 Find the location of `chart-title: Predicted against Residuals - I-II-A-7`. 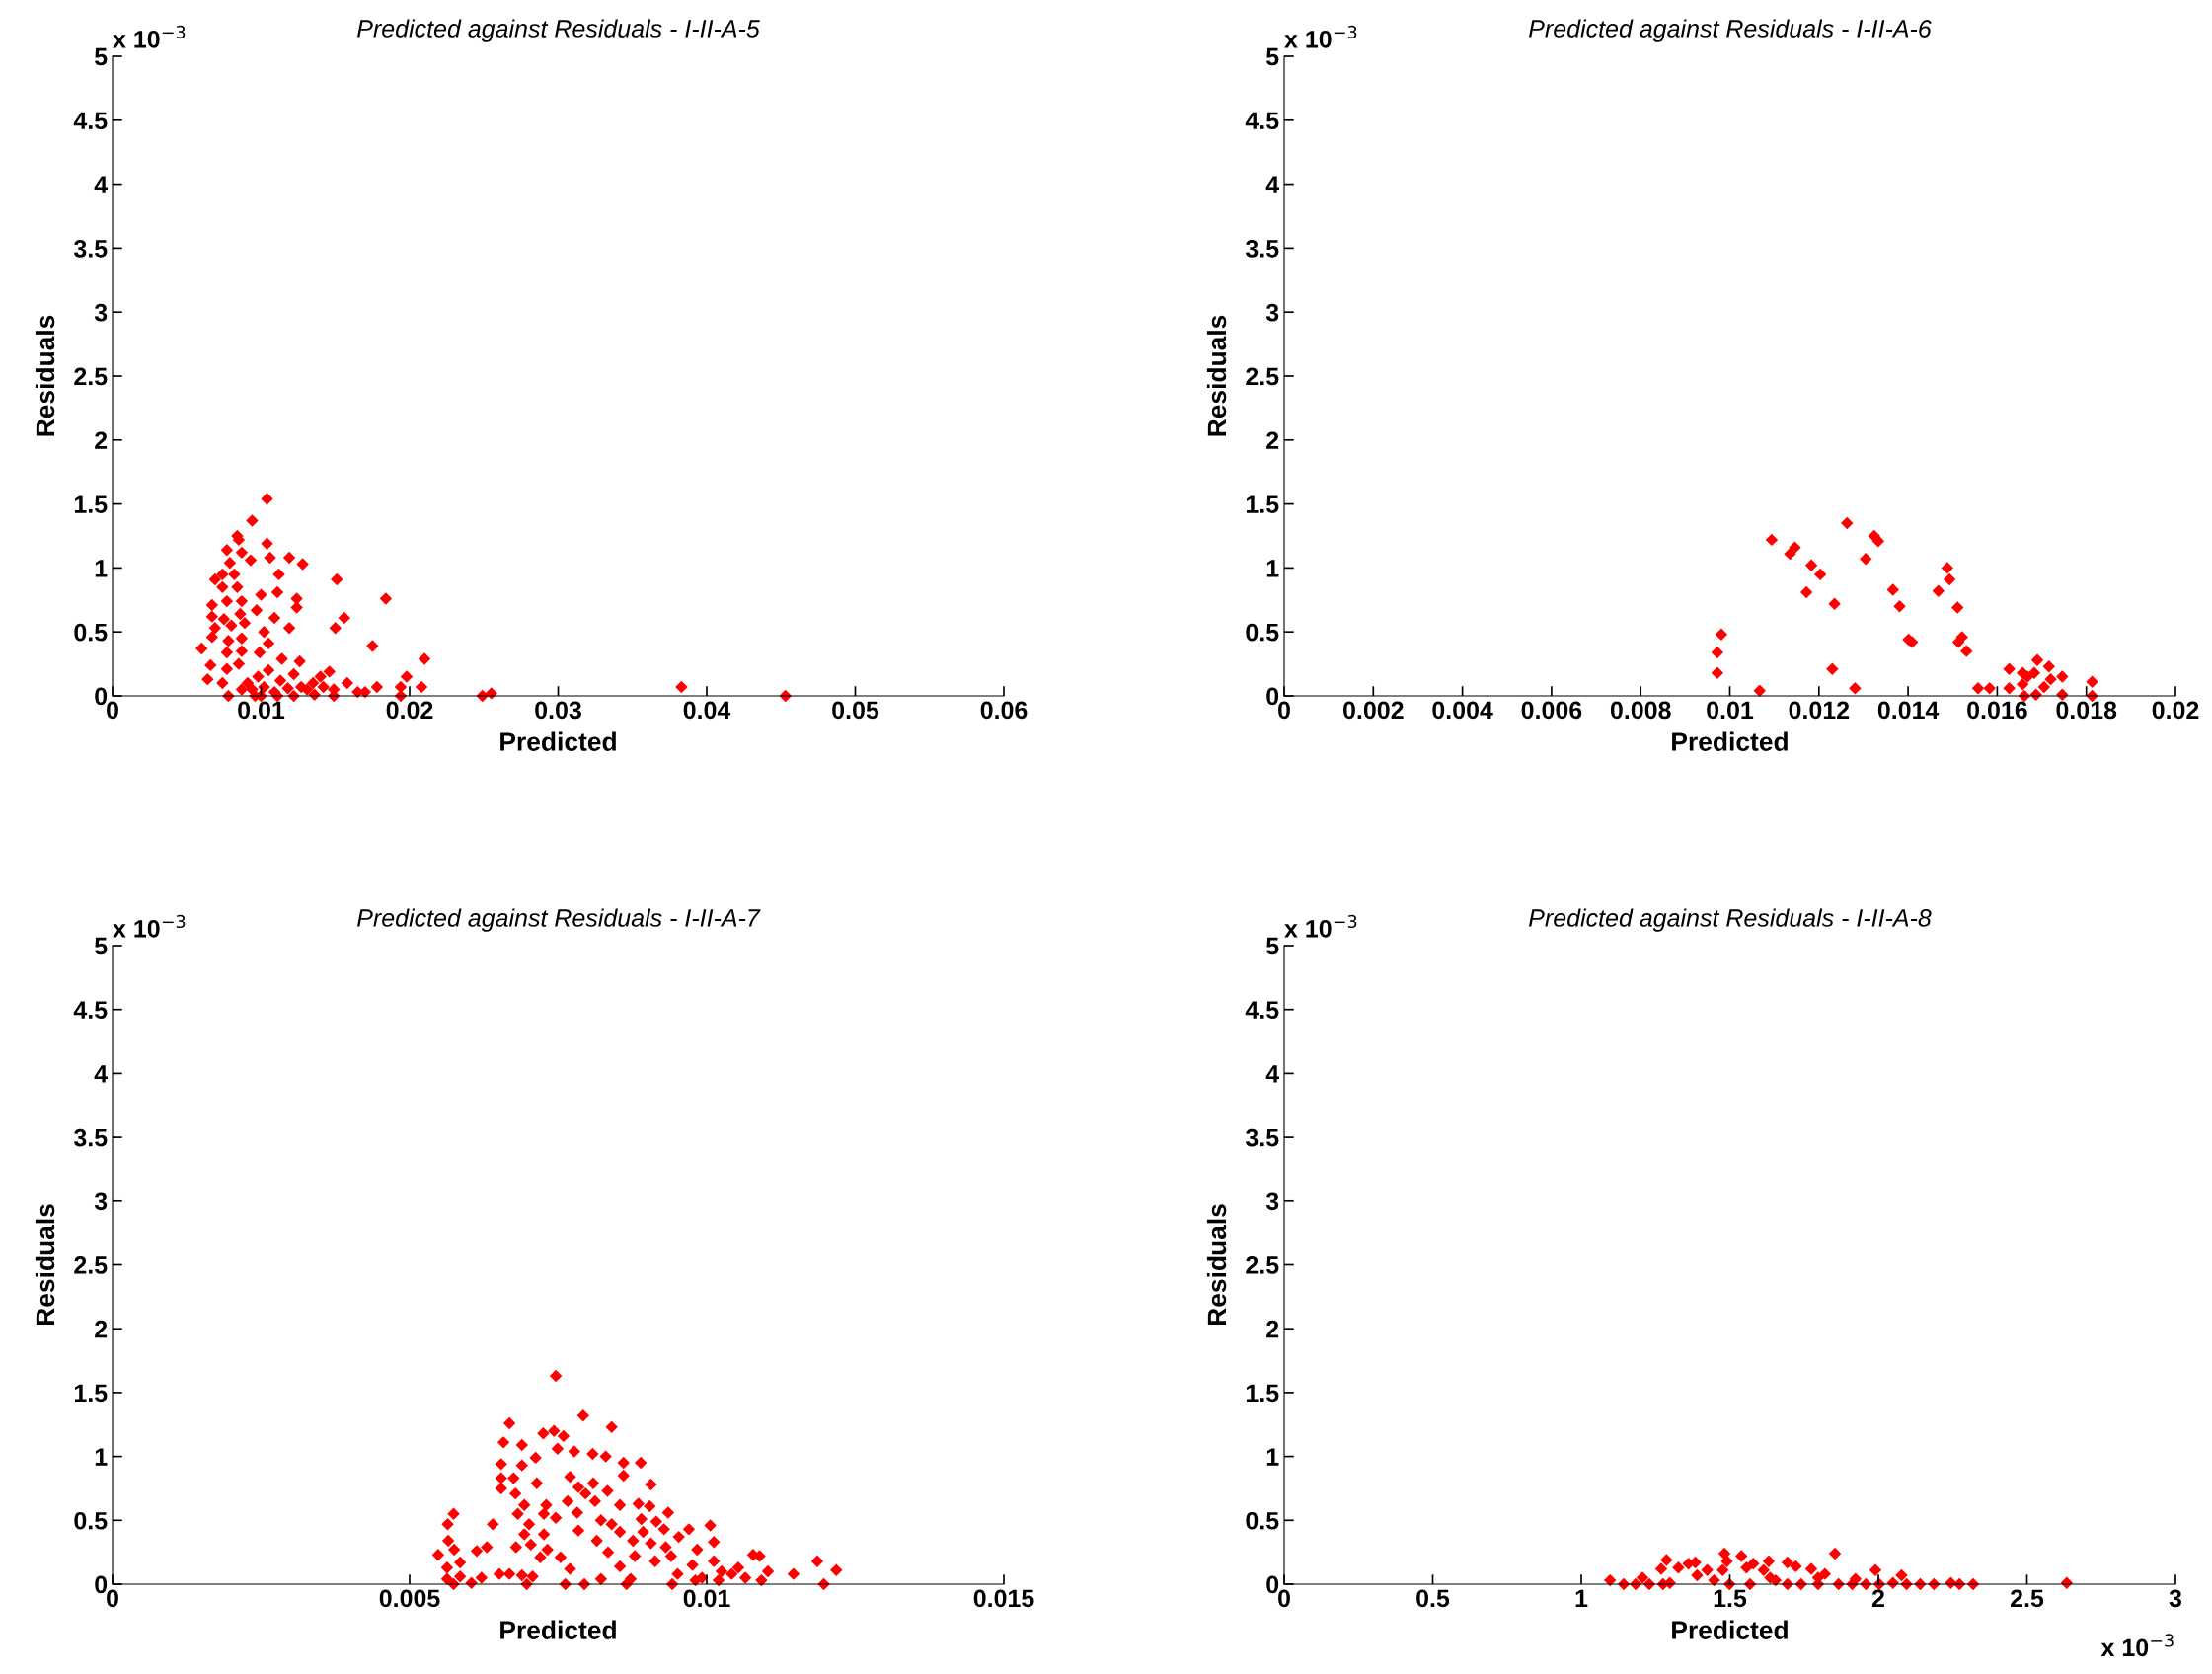

chart-title: Predicted against Residuals - I-II-A-7 is located at coordinates (559, 920).